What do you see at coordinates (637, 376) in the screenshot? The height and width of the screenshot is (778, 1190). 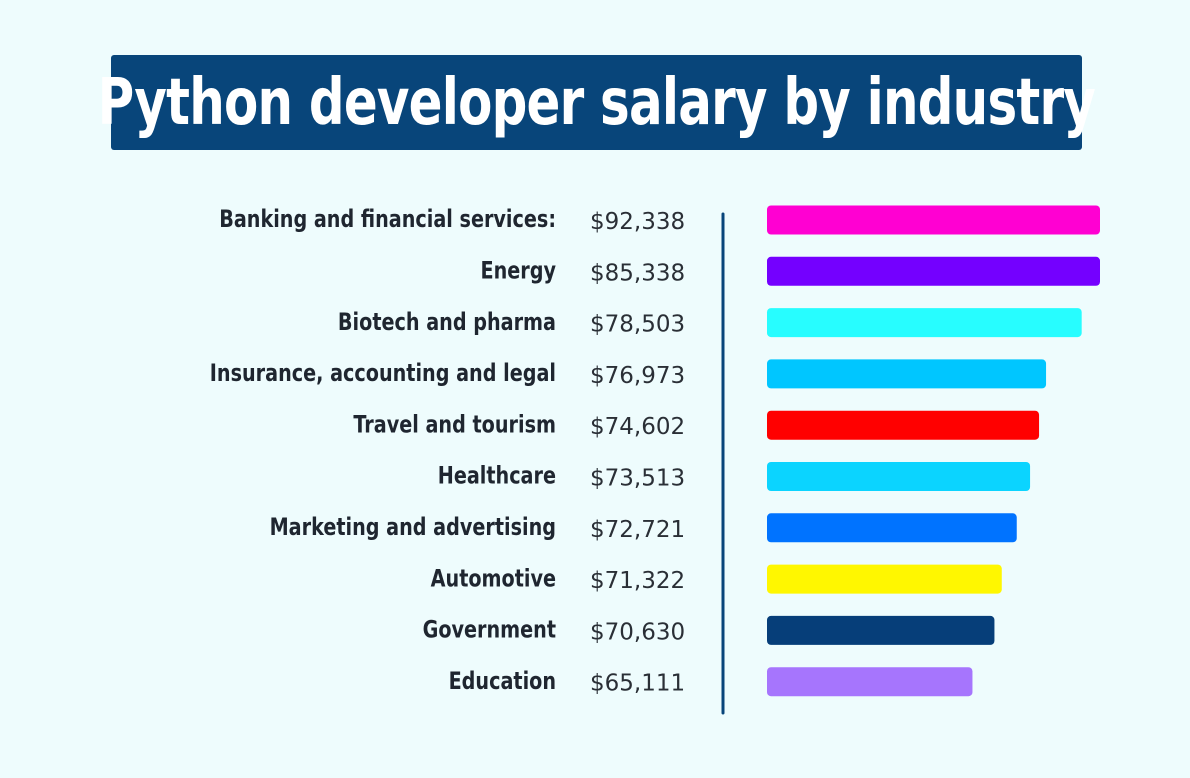 I see `value-label: $76,973` at bounding box center [637, 376].